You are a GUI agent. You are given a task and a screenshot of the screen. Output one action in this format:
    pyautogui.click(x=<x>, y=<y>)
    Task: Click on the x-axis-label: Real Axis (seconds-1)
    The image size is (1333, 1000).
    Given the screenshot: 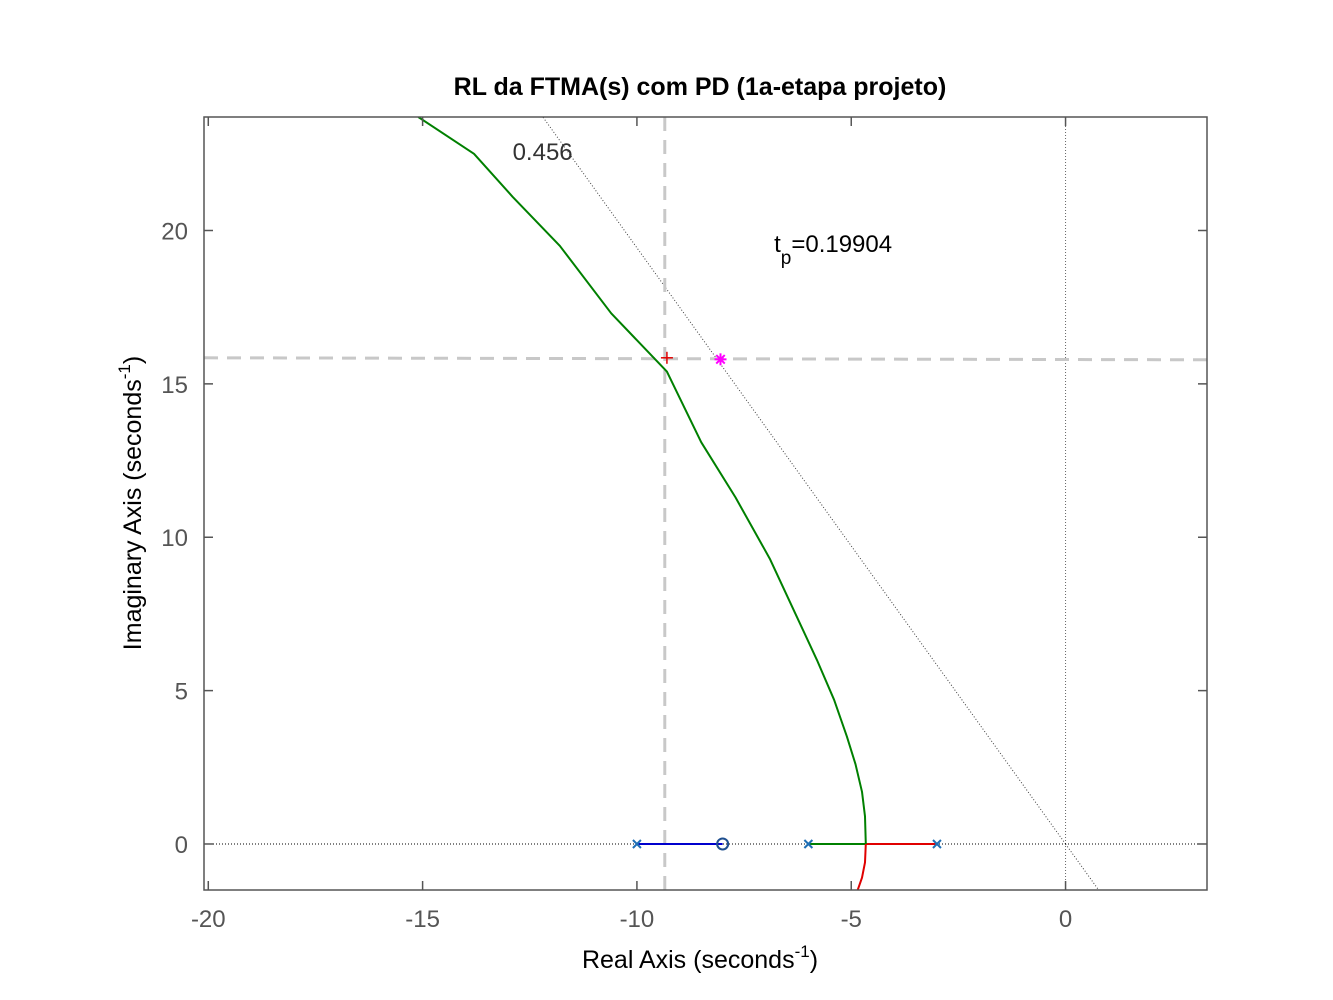 What is the action you would take?
    pyautogui.click(x=700, y=958)
    